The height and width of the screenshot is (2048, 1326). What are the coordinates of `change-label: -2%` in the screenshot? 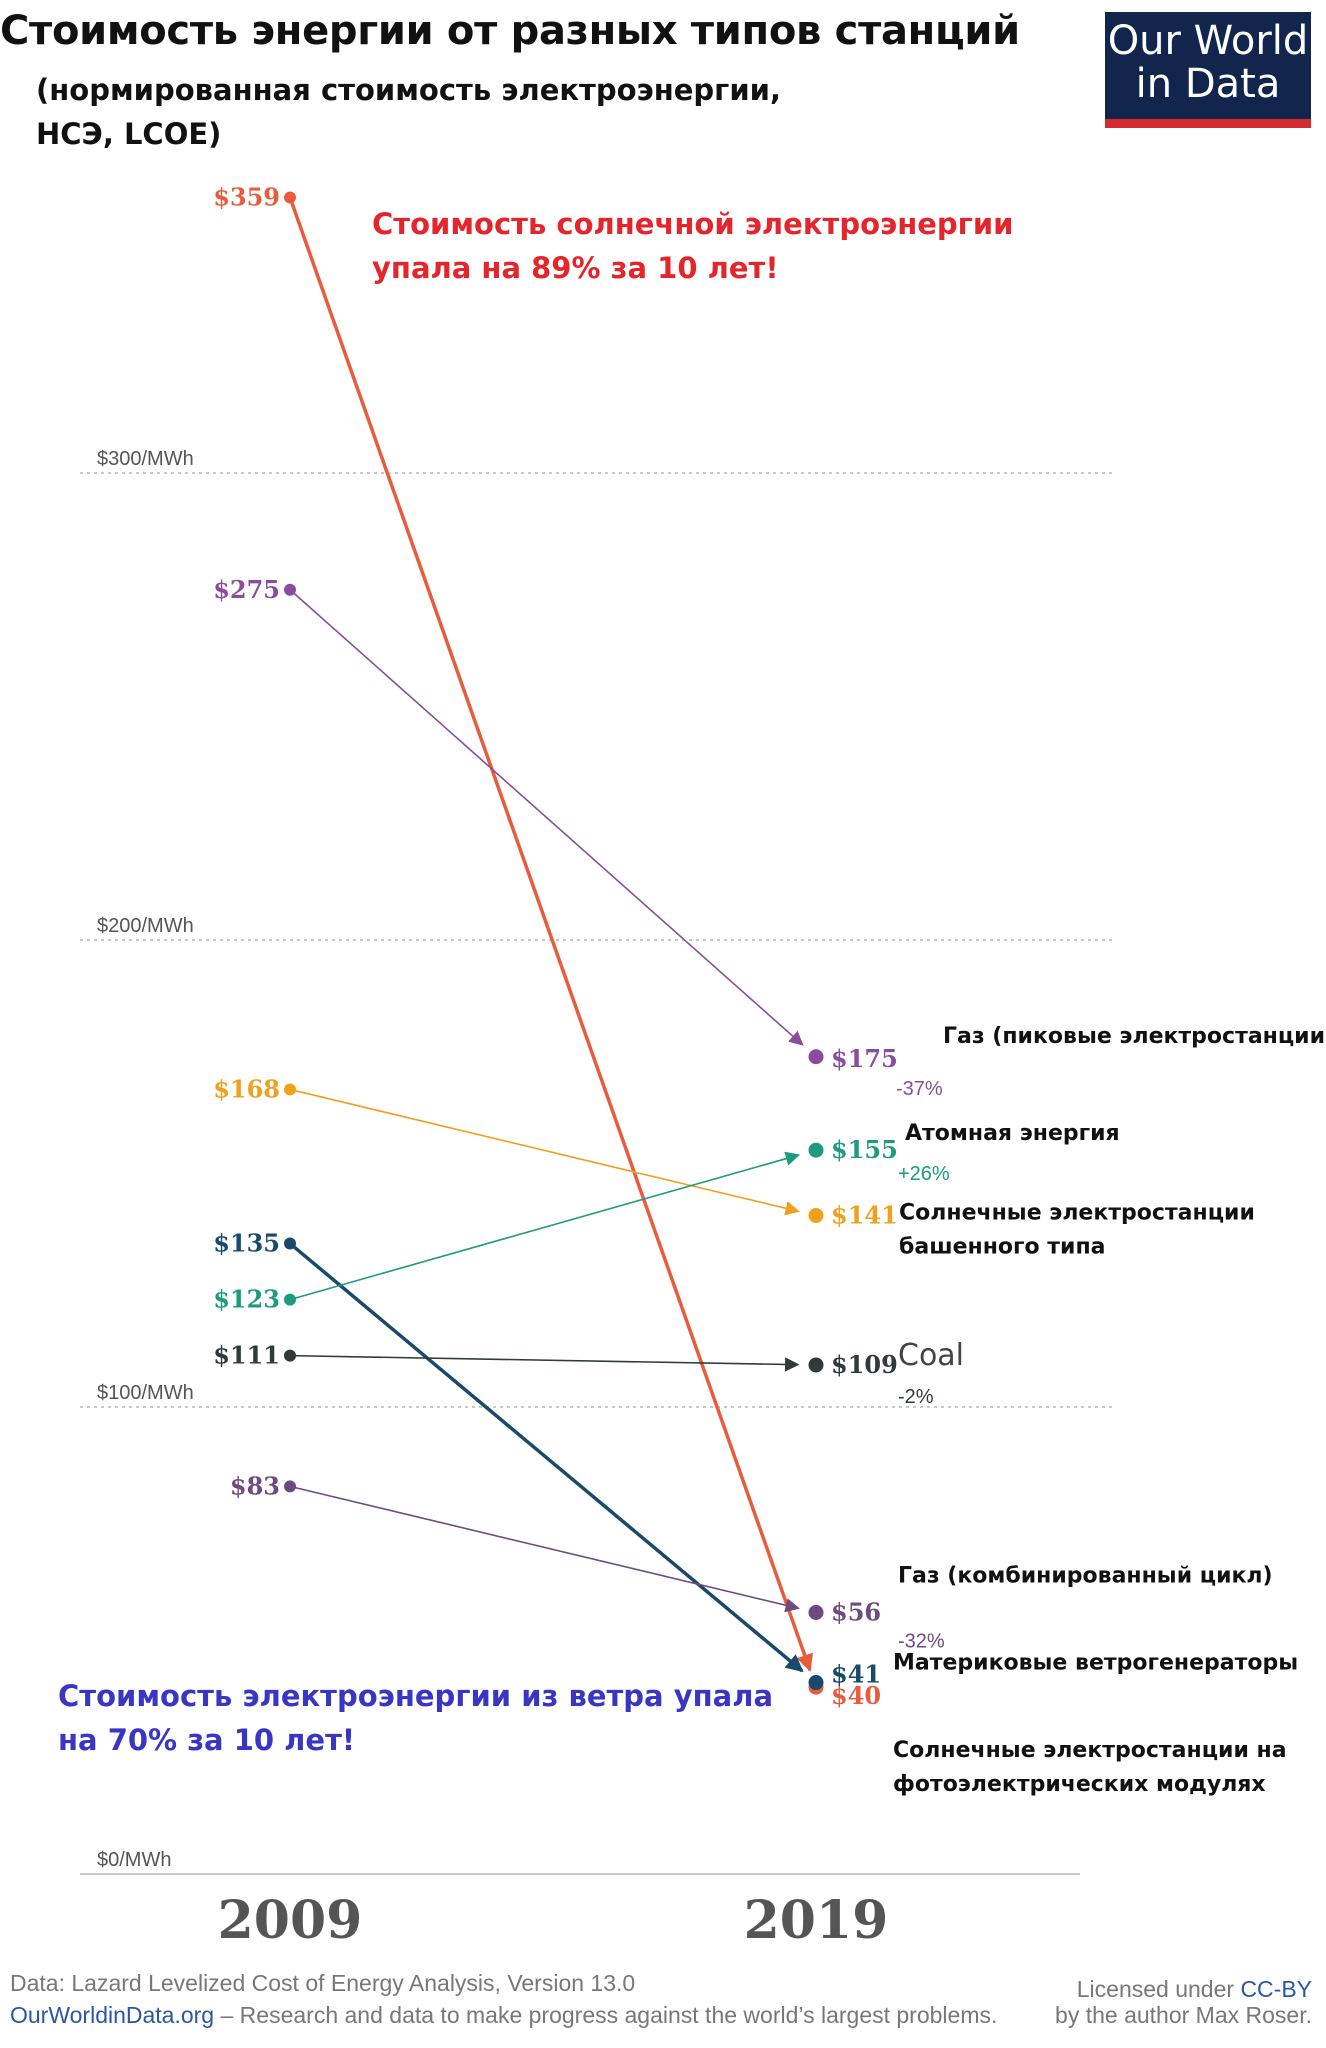 It's located at (916, 1397).